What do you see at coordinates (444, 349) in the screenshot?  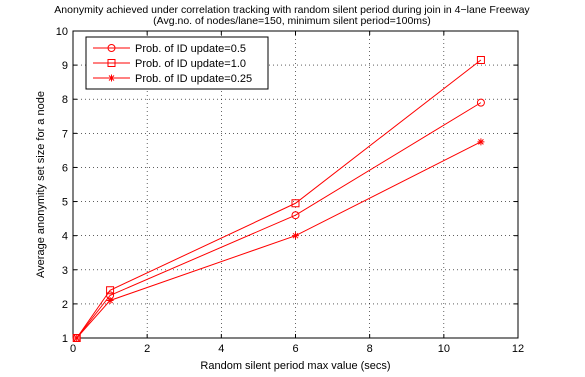 I see `x-tick-label: 10` at bounding box center [444, 349].